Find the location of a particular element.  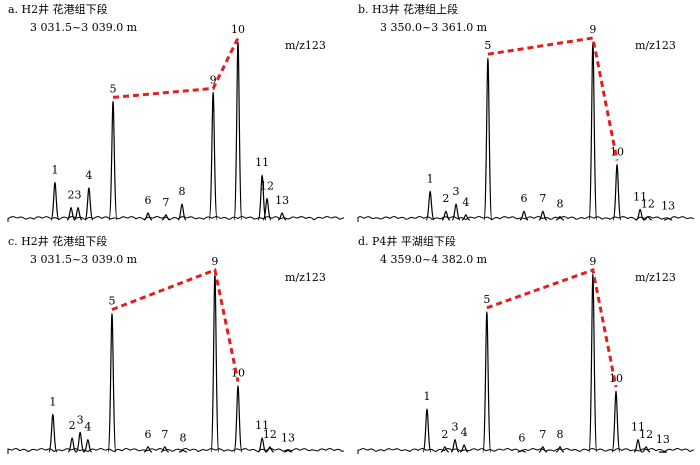

panel-title: b. H3井 花港组上段 is located at coordinates (408, 9).